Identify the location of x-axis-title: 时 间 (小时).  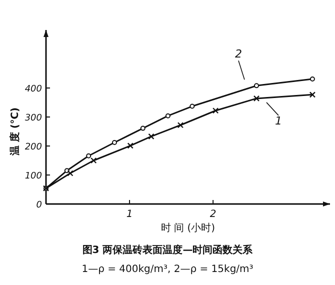
(188, 228).